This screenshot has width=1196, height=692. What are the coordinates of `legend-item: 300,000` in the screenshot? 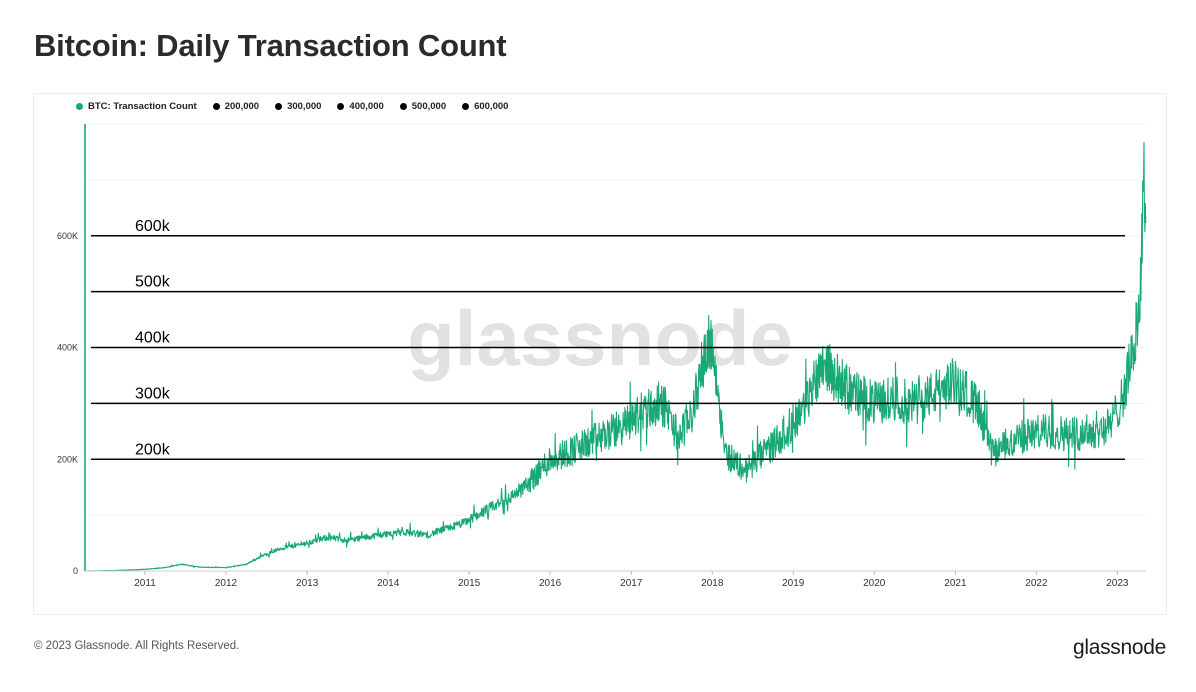 It's located at (298, 106).